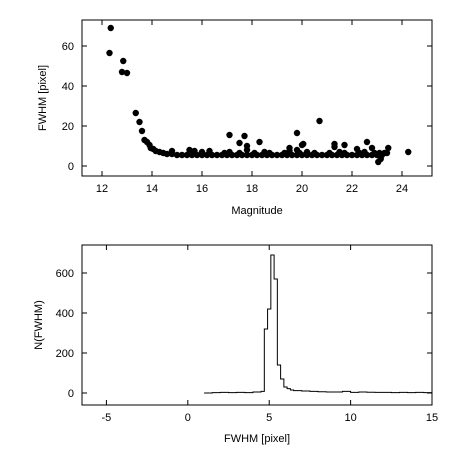  Describe the element at coordinates (65, 354) in the screenshot. I see `histogram-y-tick-label: 200` at that location.